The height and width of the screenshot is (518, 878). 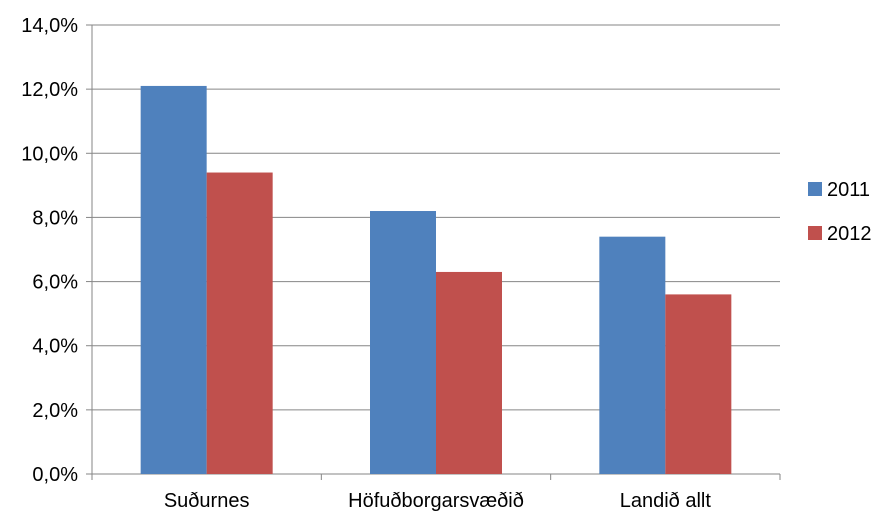 I want to click on x-category-label: Suðurnes, so click(x=207, y=501).